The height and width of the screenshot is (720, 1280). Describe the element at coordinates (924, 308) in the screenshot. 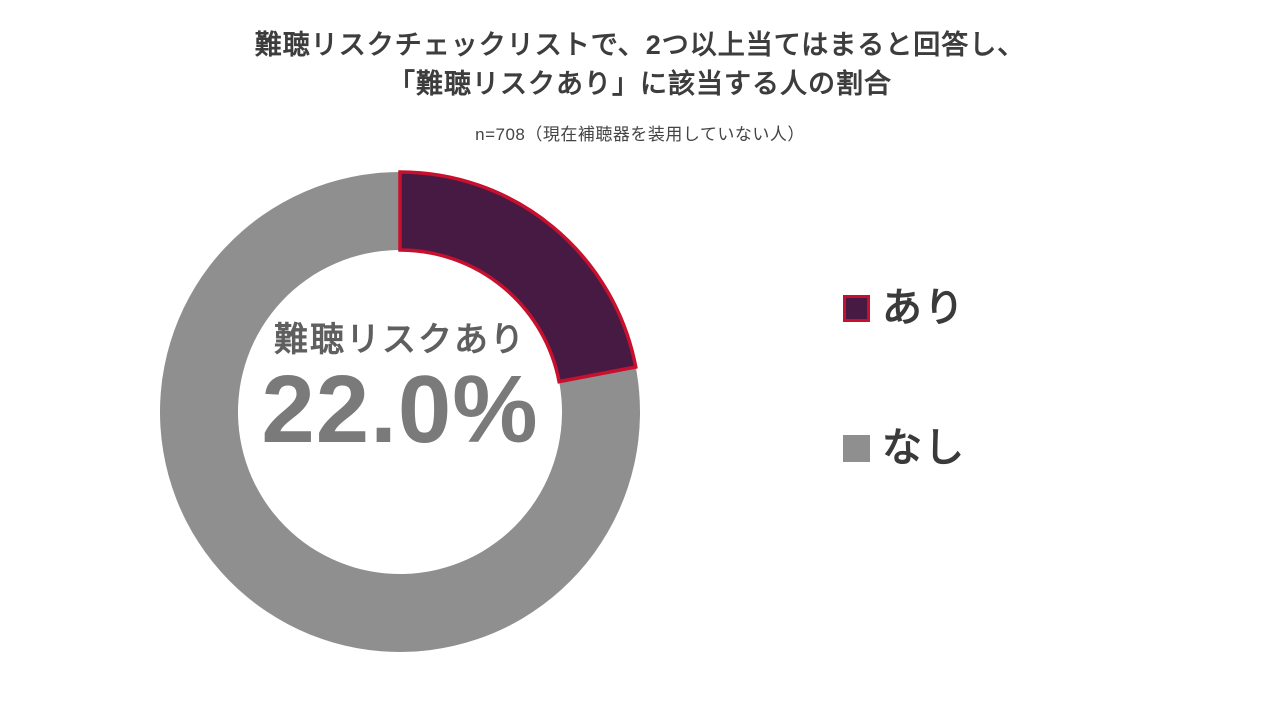

I see `legend-label-ari: あり` at that location.